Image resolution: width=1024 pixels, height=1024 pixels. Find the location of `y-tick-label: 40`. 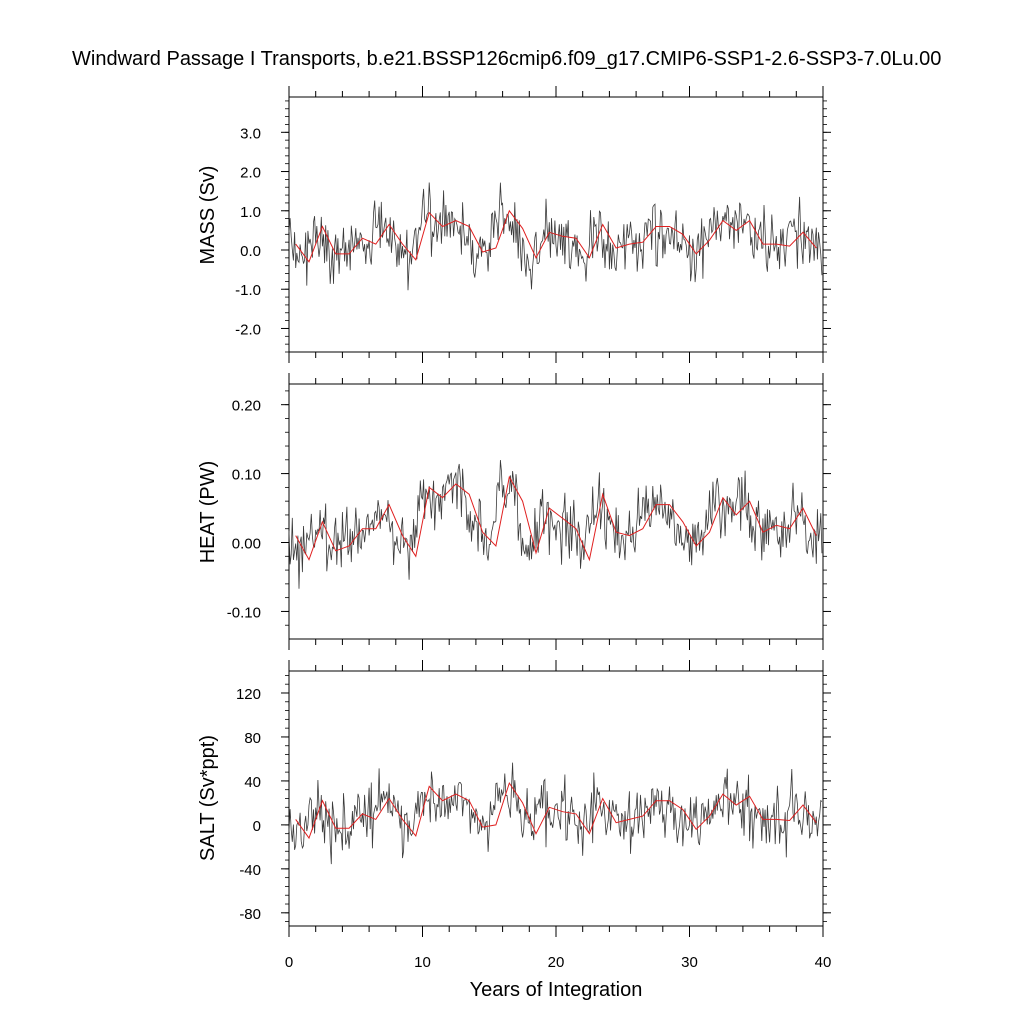

y-tick-label: 40 is located at coordinates (252, 782).